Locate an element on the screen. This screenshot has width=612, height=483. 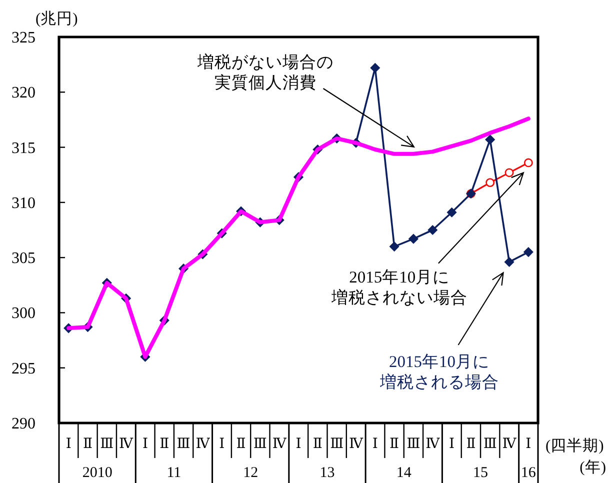
text: 増税がない場合の実質個人消費 is located at coordinates (265, 72).